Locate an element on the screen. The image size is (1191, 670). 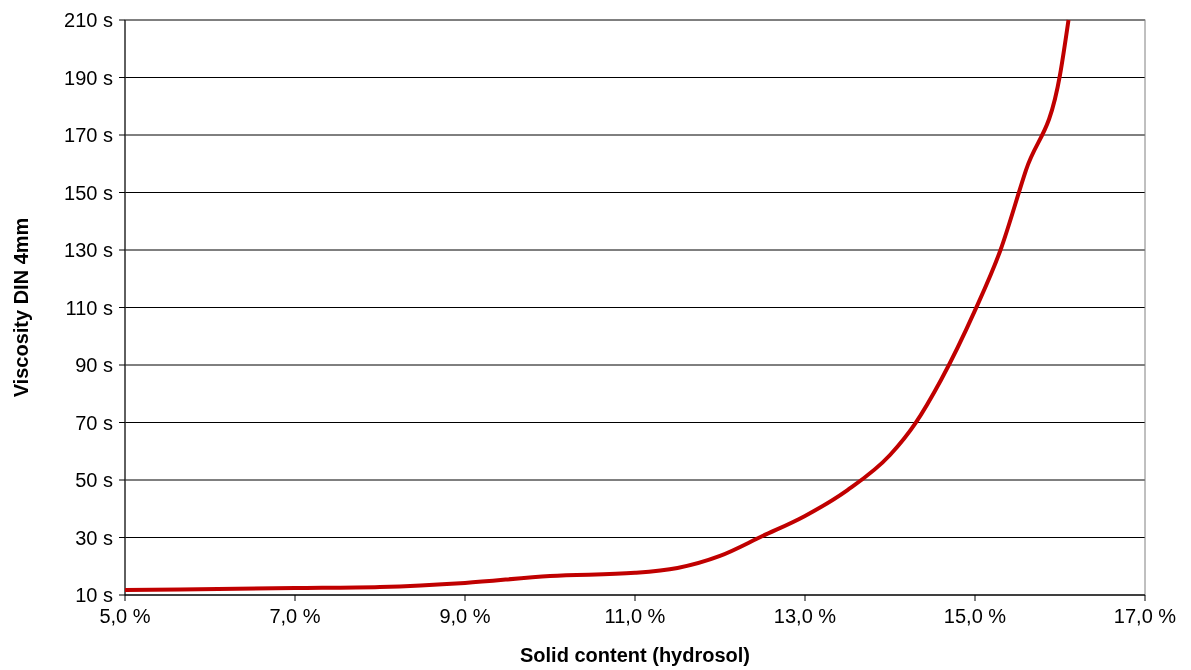
y-axis-title: Viscosity DIN 4mm is located at coordinates (21, 307).